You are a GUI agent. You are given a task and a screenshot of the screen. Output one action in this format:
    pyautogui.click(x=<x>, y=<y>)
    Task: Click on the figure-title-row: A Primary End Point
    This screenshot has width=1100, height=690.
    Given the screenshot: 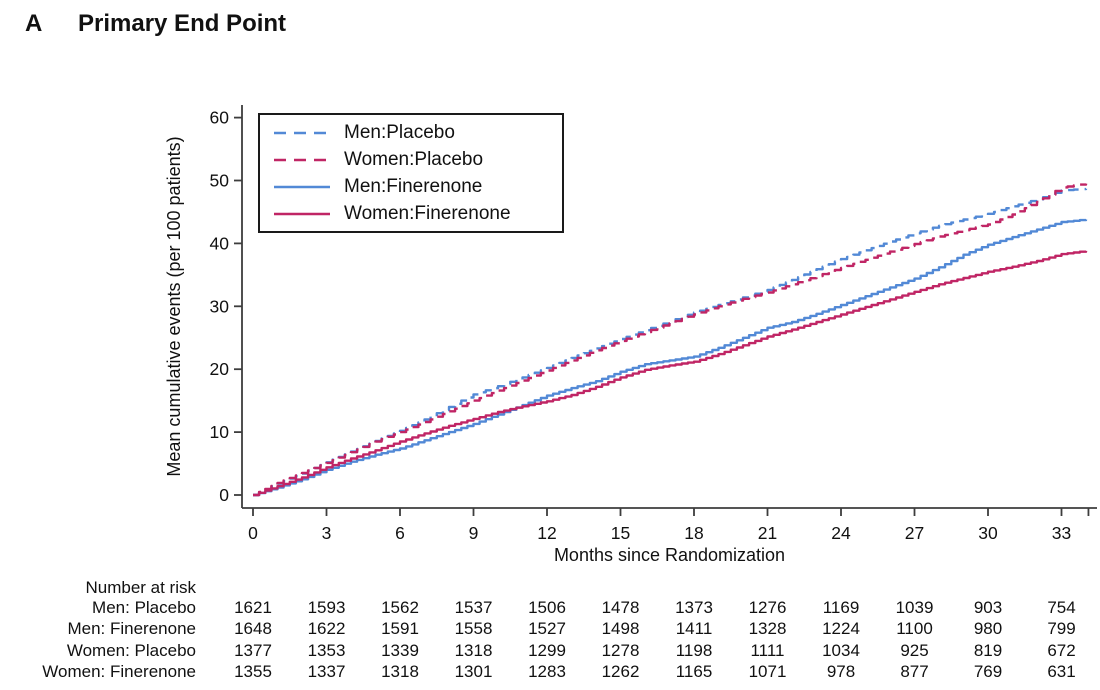 What is the action you would take?
    pyautogui.click(x=550, y=27)
    